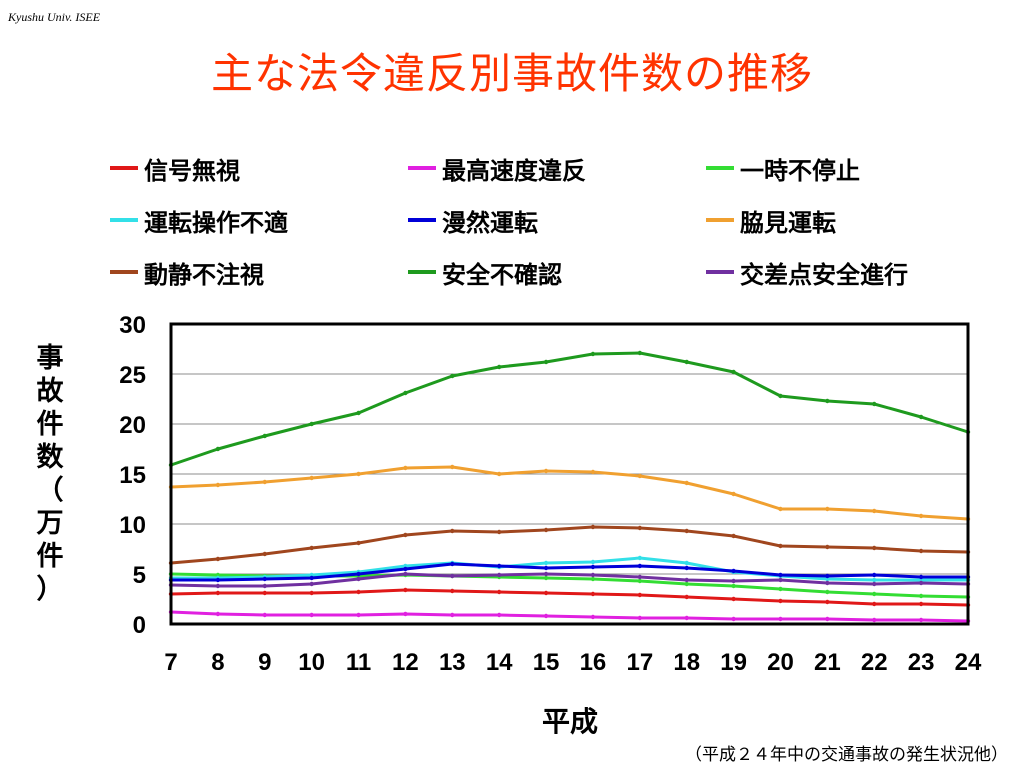 The width and height of the screenshot is (1024, 768). What do you see at coordinates (593, 662) in the screenshot?
I see `x-tick-label: 16` at bounding box center [593, 662].